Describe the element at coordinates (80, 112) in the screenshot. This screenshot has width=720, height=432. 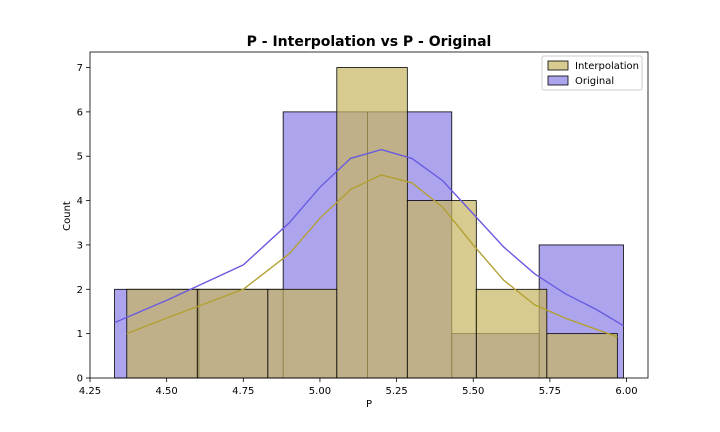
I see `y-tick-label: 6` at that location.